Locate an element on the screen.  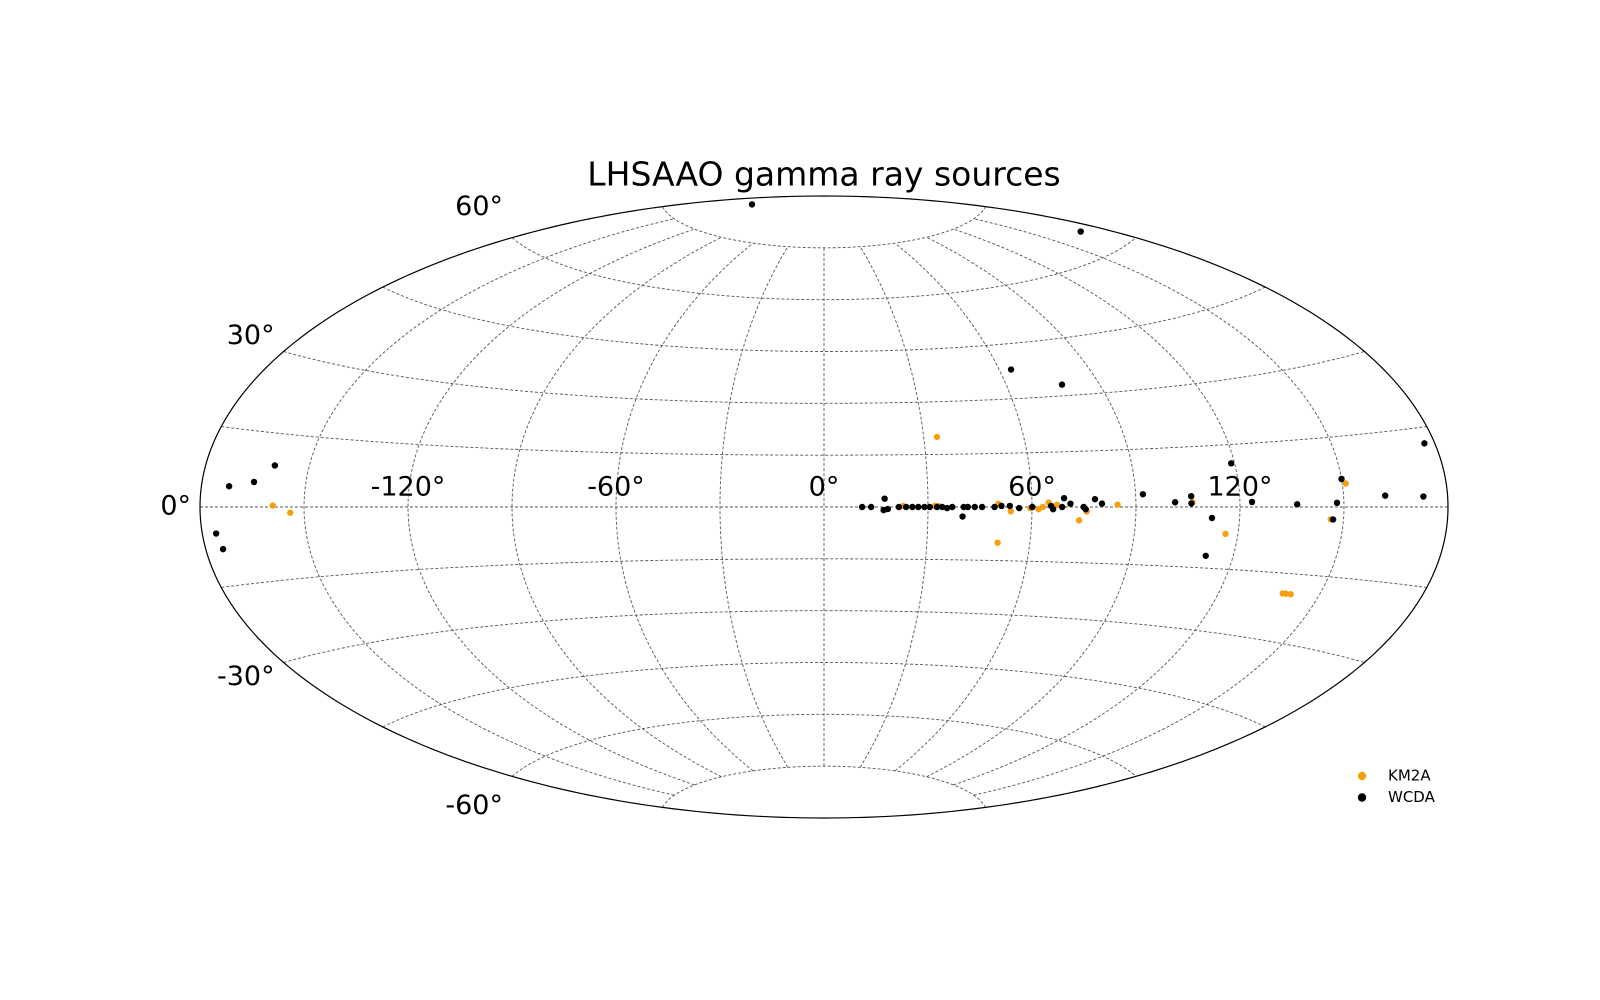
x-tick-label: -60° is located at coordinates (616, 487).